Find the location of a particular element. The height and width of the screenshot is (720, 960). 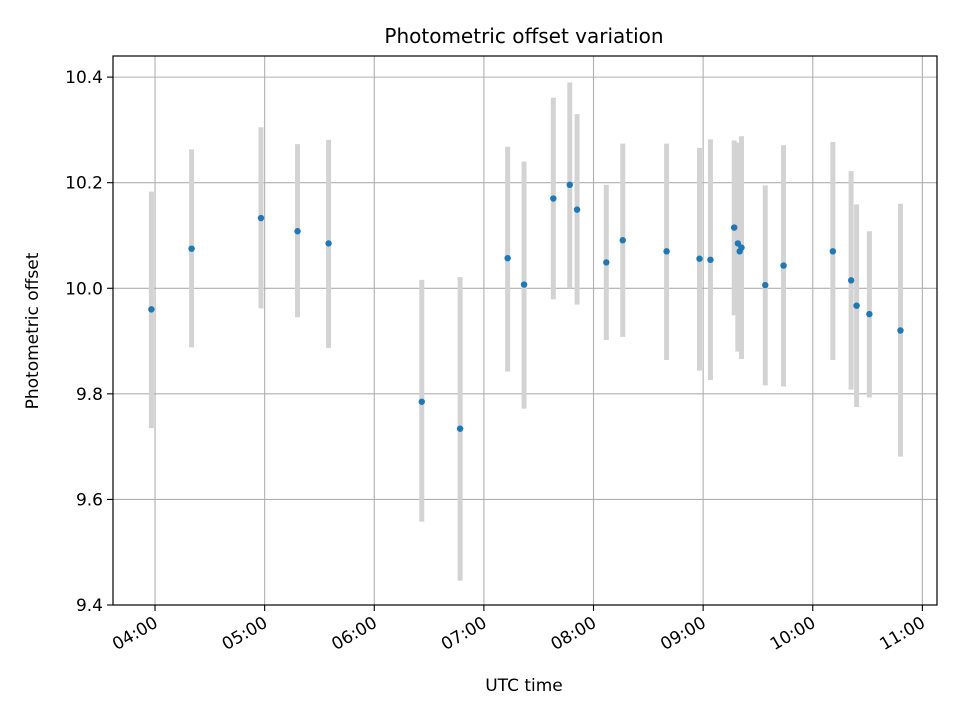

y-tick-label: 10.2 is located at coordinates (84, 184).